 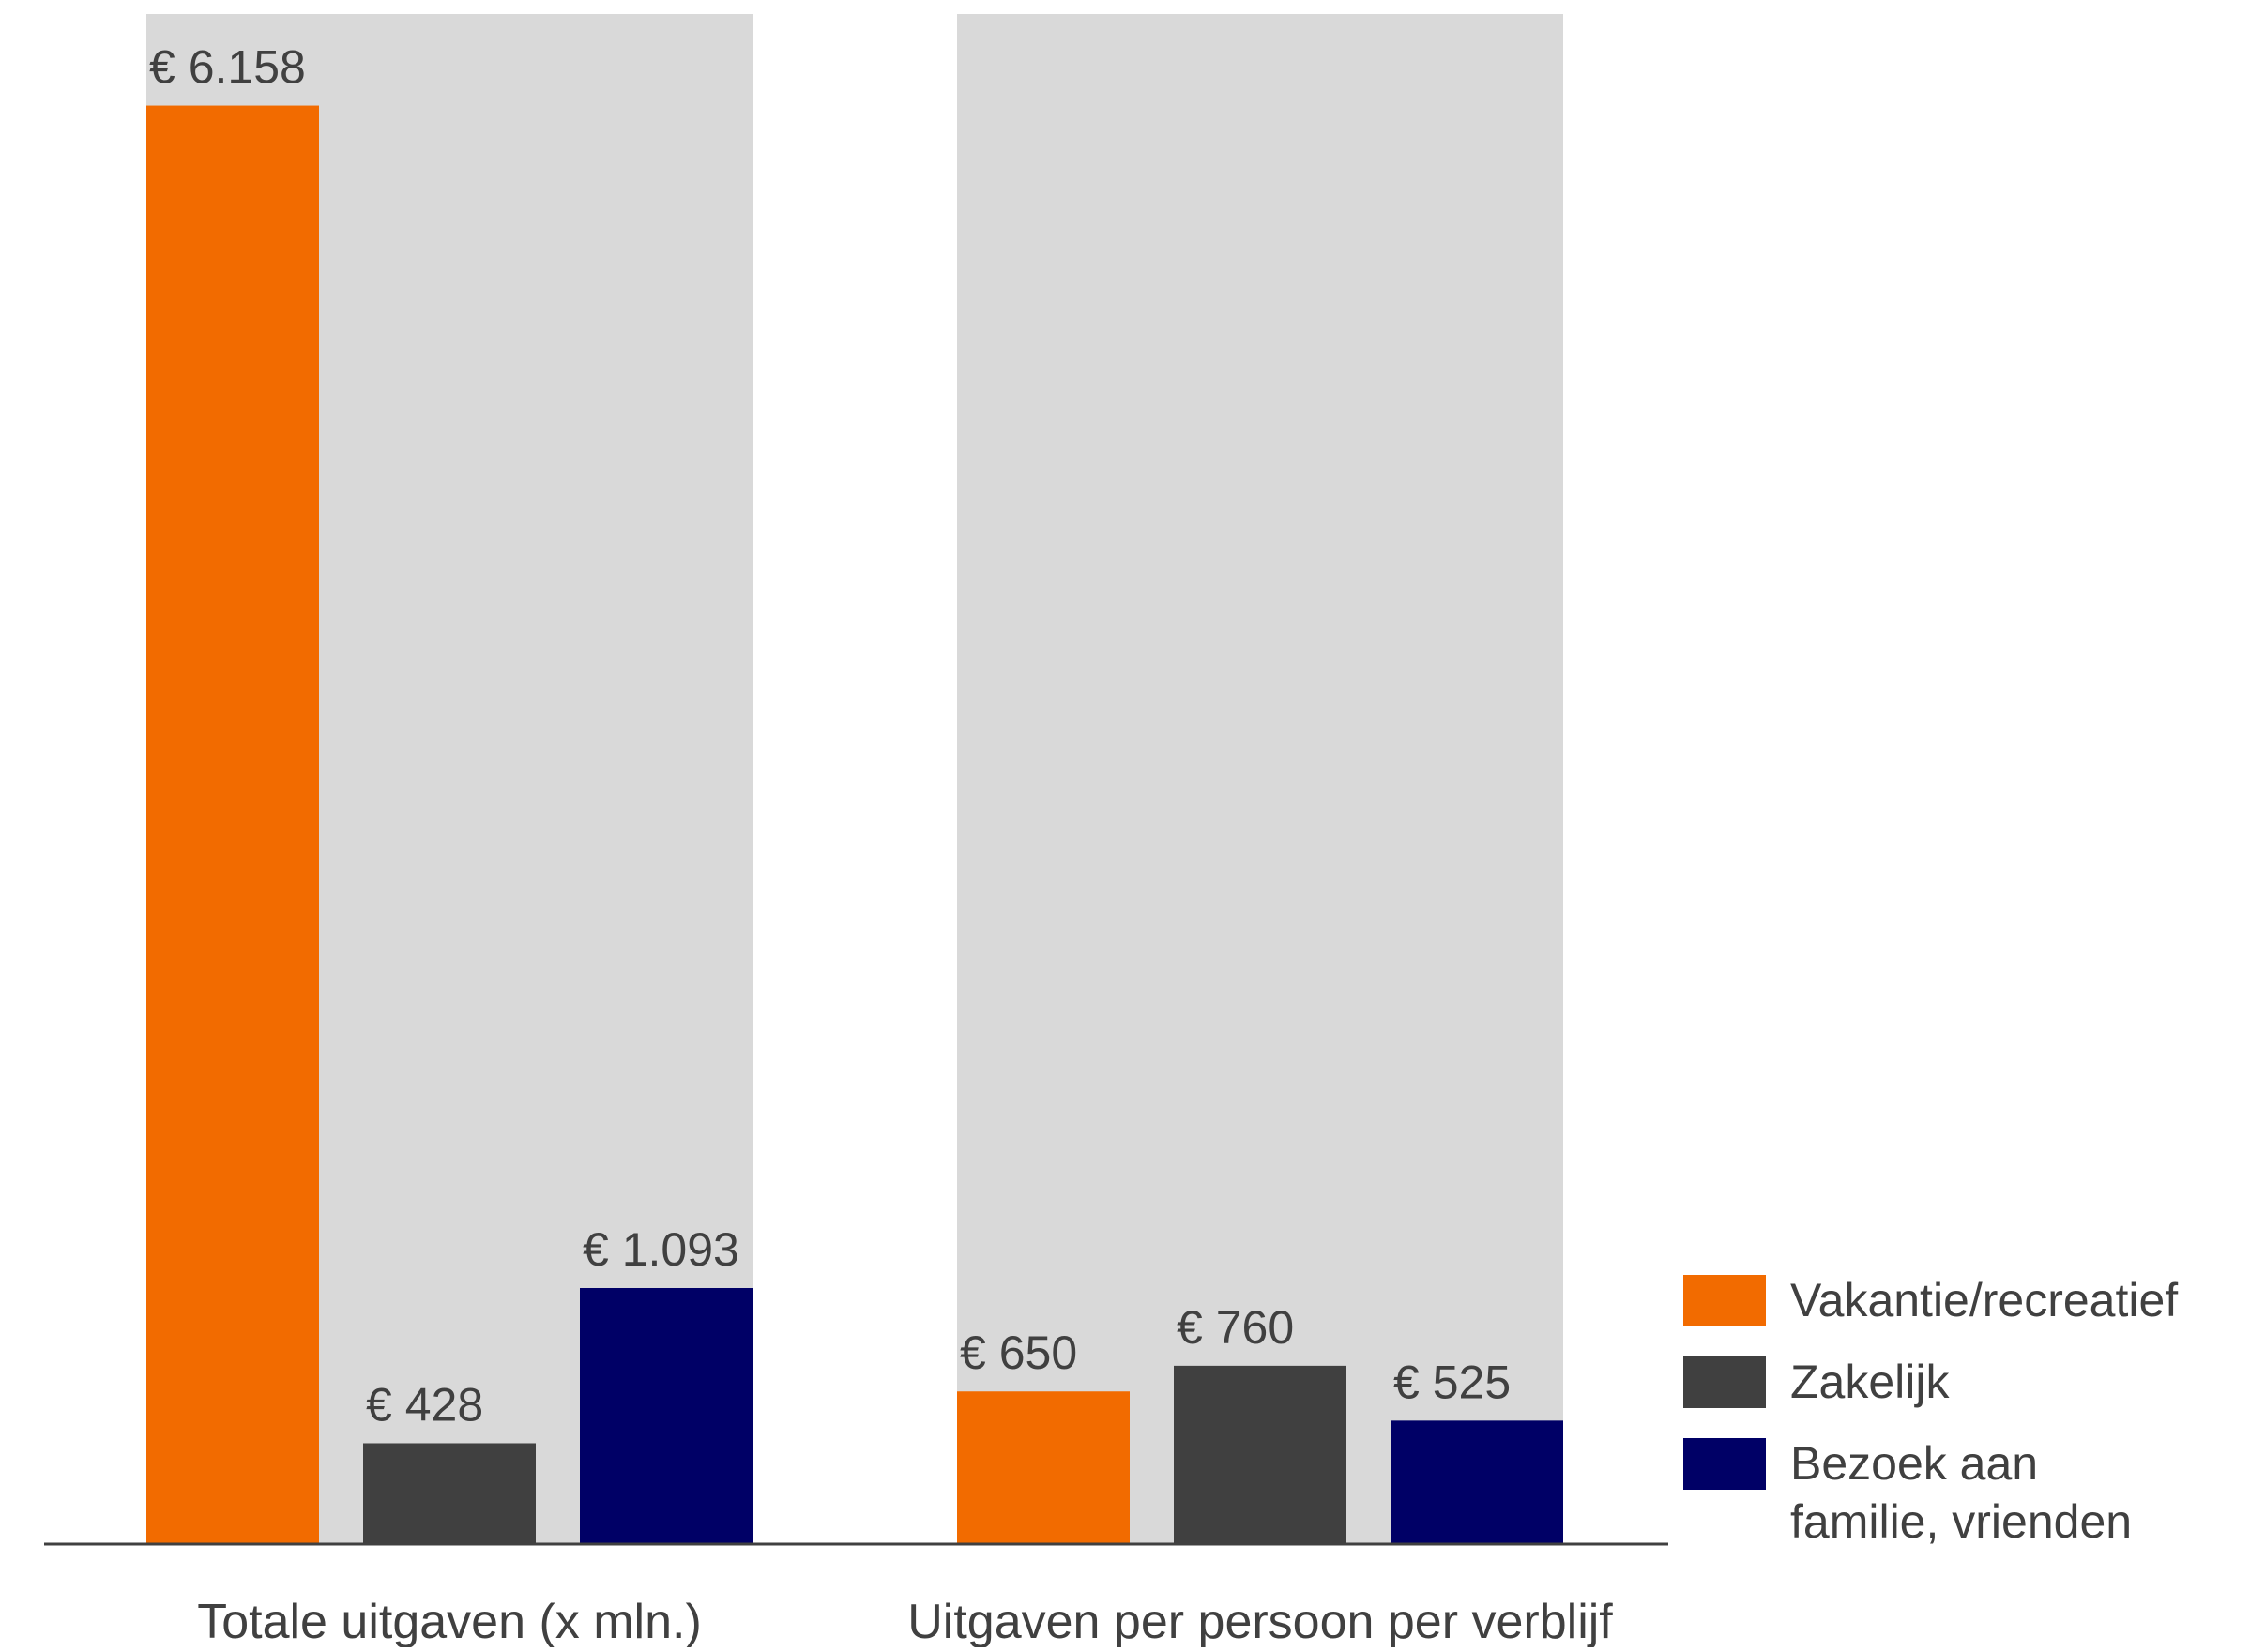 What do you see at coordinates (227, 67) in the screenshot?
I see `data-label-1-1: € 6.158` at bounding box center [227, 67].